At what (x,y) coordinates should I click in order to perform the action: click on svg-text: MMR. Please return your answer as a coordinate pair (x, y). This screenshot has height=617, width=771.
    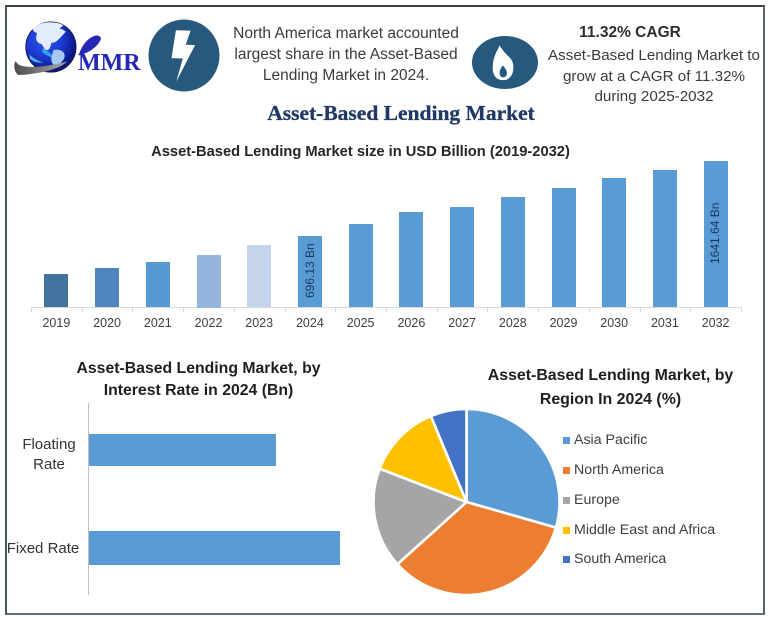
    Looking at the image, I should click on (109, 63).